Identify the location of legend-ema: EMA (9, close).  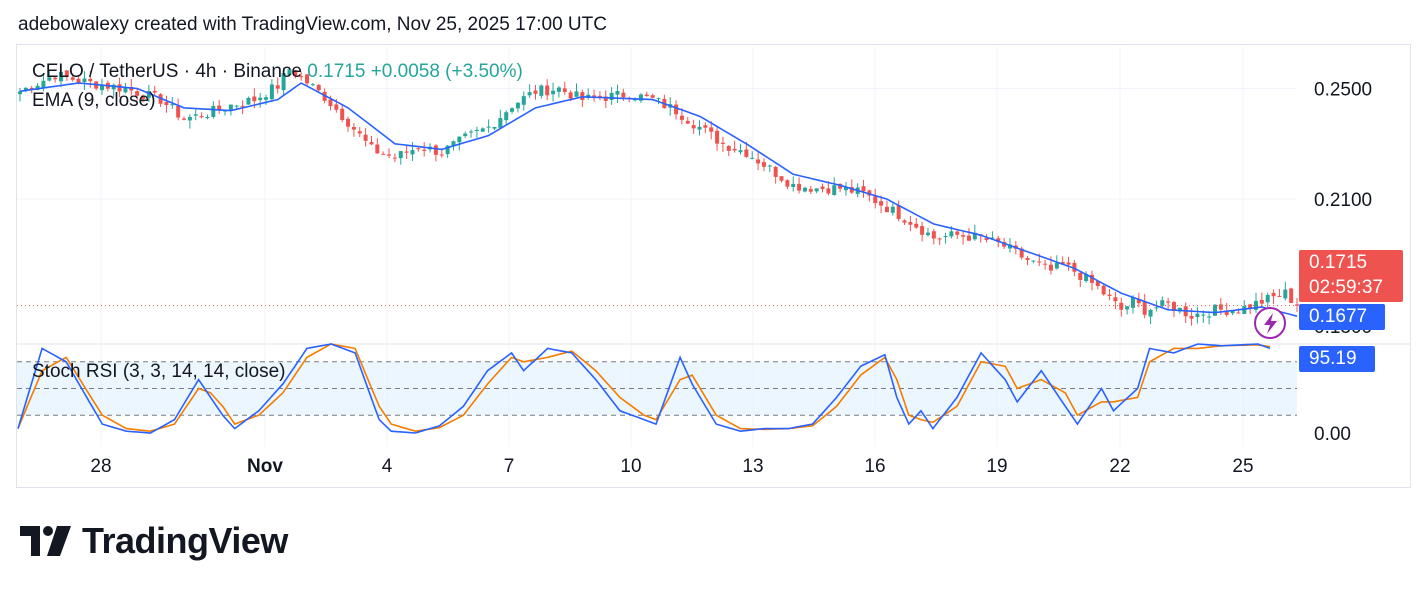
(94, 100).